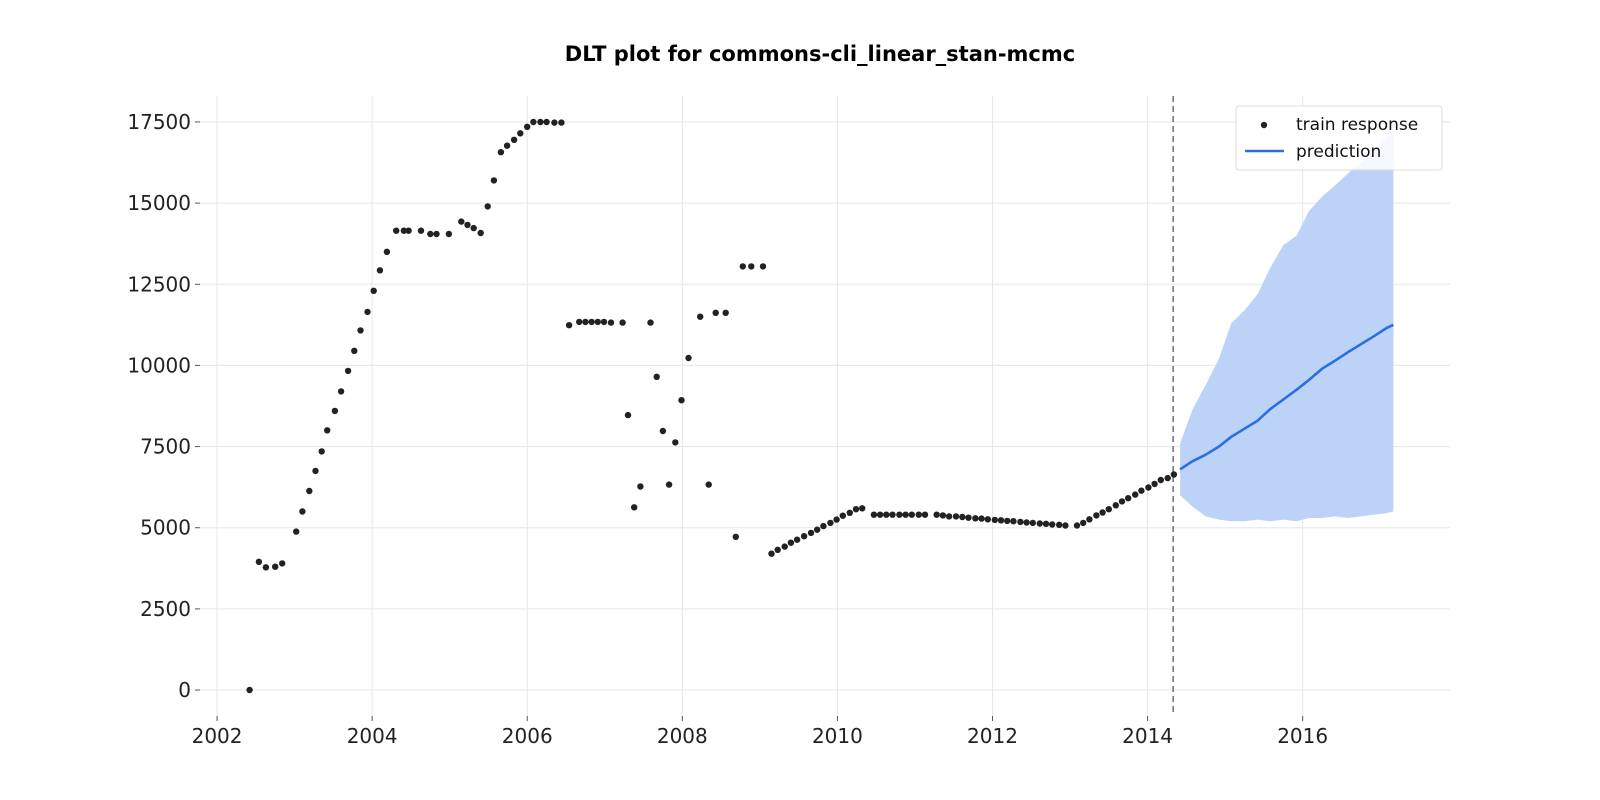 This screenshot has width=1600, height=800. I want to click on prediction-line, so click(1286, 397).